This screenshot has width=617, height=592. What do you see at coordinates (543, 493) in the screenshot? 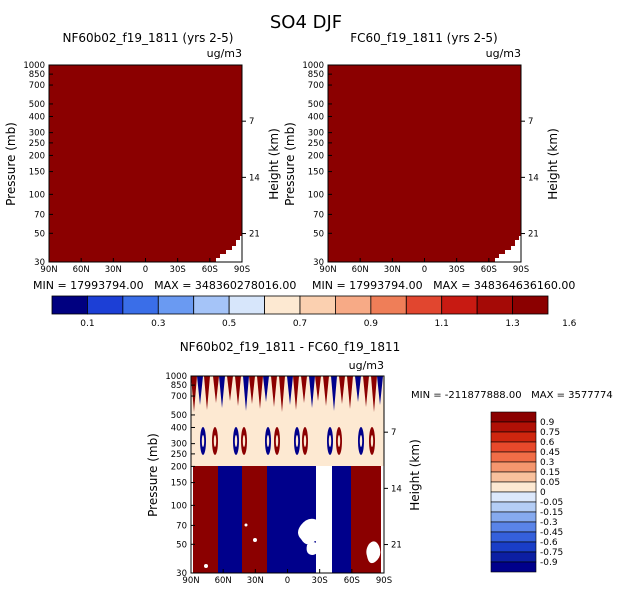
I see `colorbar-label: 0` at bounding box center [543, 493].